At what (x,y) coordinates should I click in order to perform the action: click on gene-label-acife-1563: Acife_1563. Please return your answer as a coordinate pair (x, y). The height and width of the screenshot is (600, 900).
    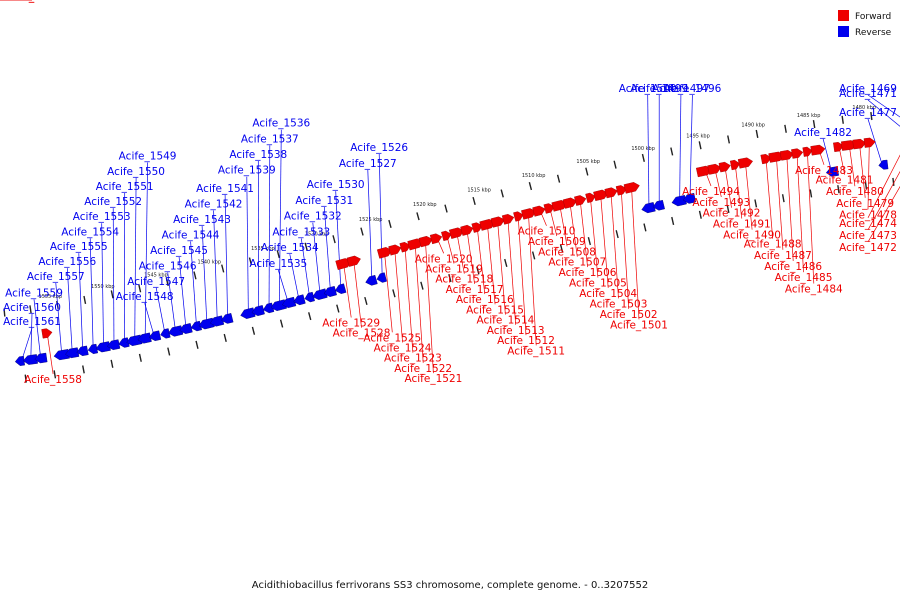
    Looking at the image, I should click on (32, 1).